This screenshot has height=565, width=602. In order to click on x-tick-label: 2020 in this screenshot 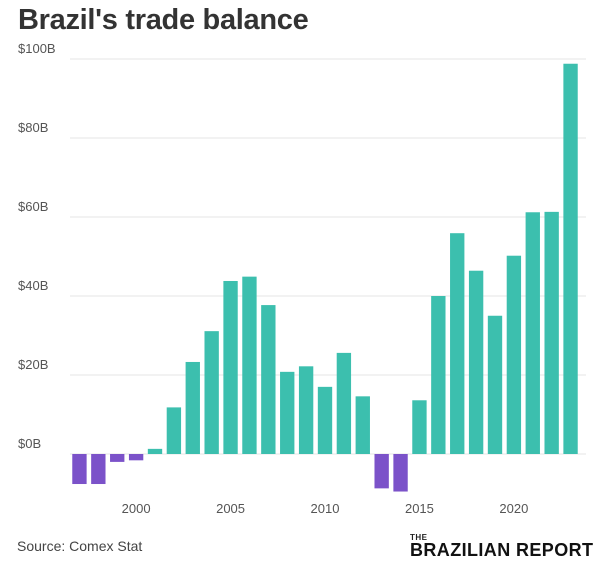, I will do `click(513, 508)`.